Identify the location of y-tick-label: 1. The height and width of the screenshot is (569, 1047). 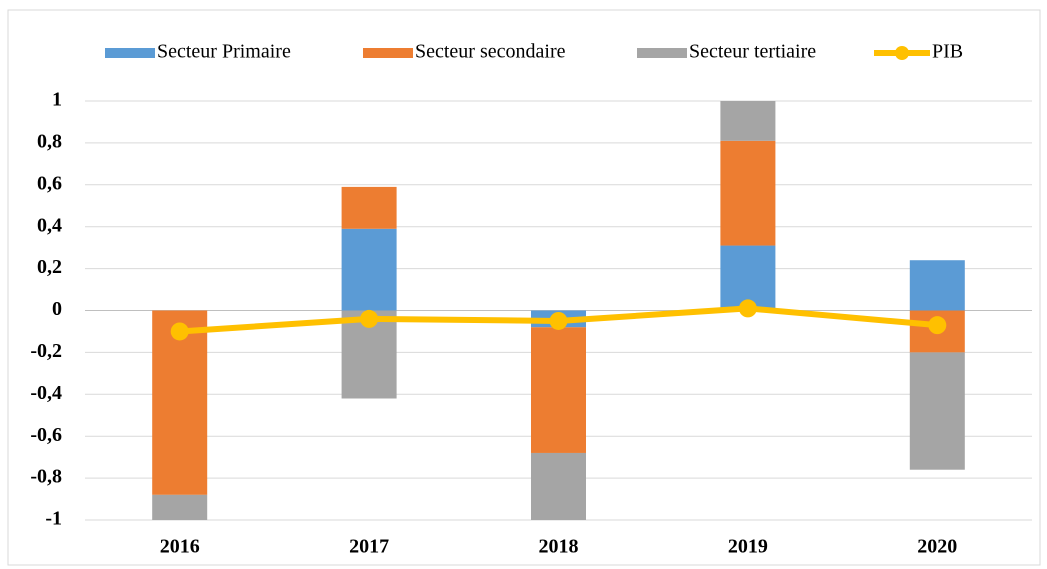
(57, 100).